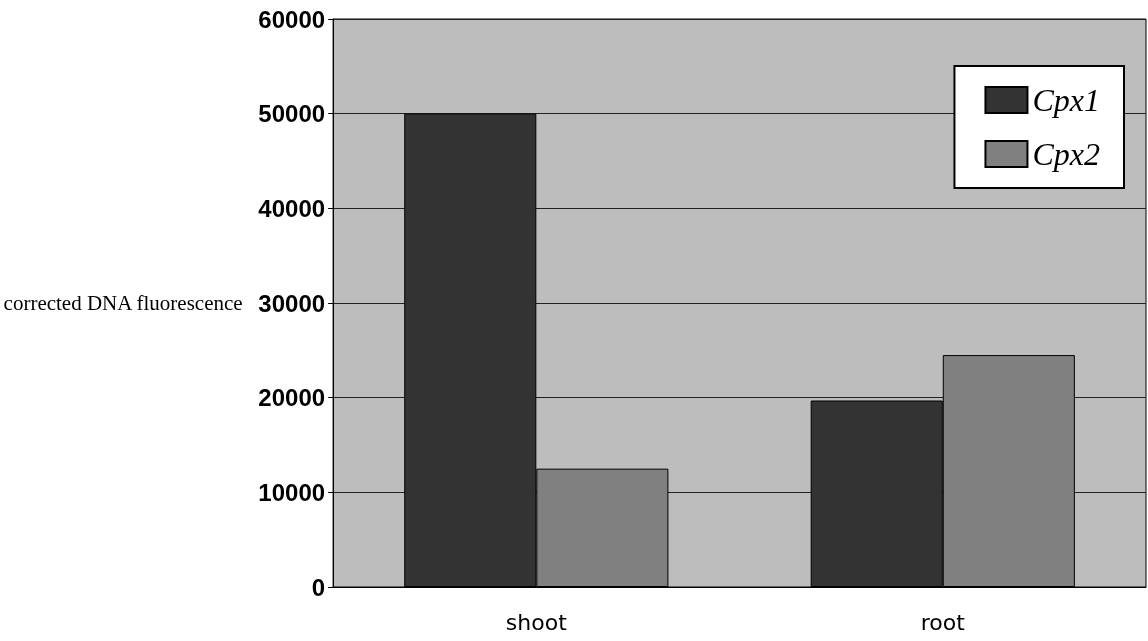  Describe the element at coordinates (292, 19) in the screenshot. I see `y-tick-label: 60000` at that location.